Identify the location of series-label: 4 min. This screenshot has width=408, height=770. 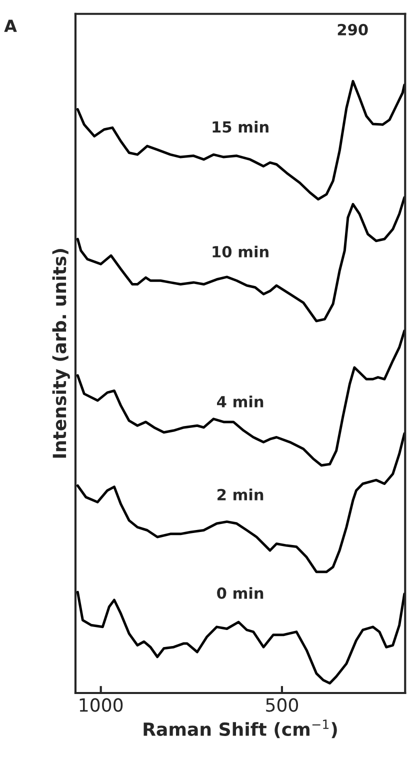
(240, 402).